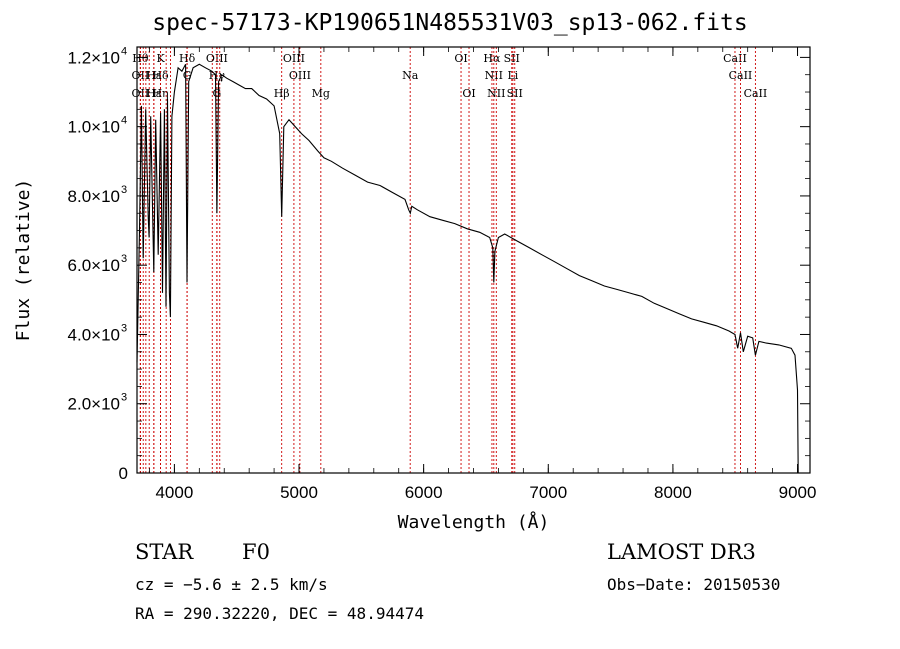 Image resolution: width=900 pixels, height=649 pixels. Describe the element at coordinates (141, 93) in the screenshot. I see `spectral-line-label: OII` at that location.